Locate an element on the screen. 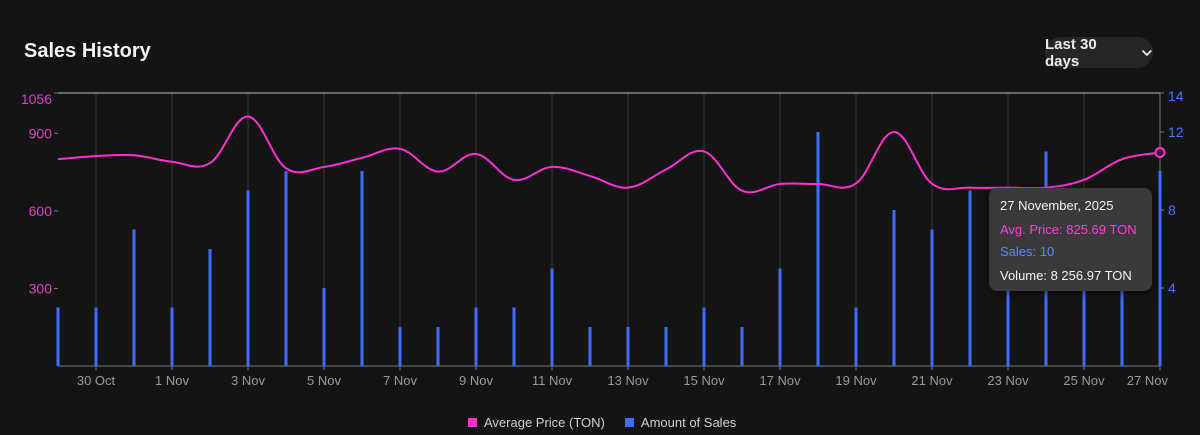 This screenshot has width=1200, height=435. x-tick-label: 15 Nov is located at coordinates (704, 380).